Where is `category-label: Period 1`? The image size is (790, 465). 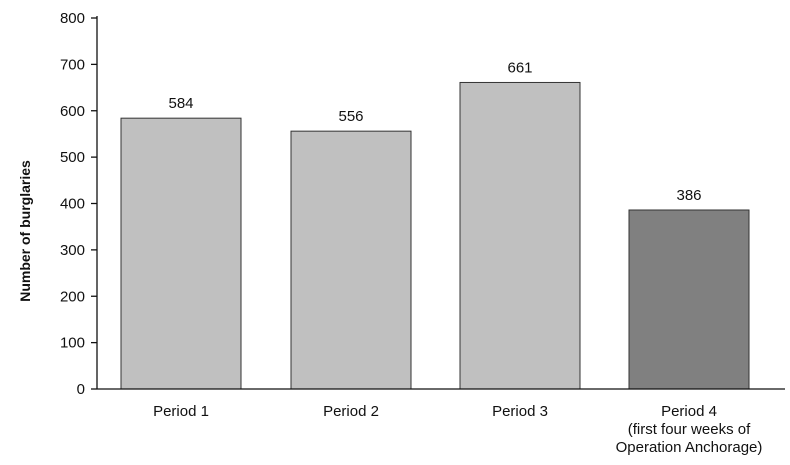 category-label: Period 1 is located at coordinates (181, 411).